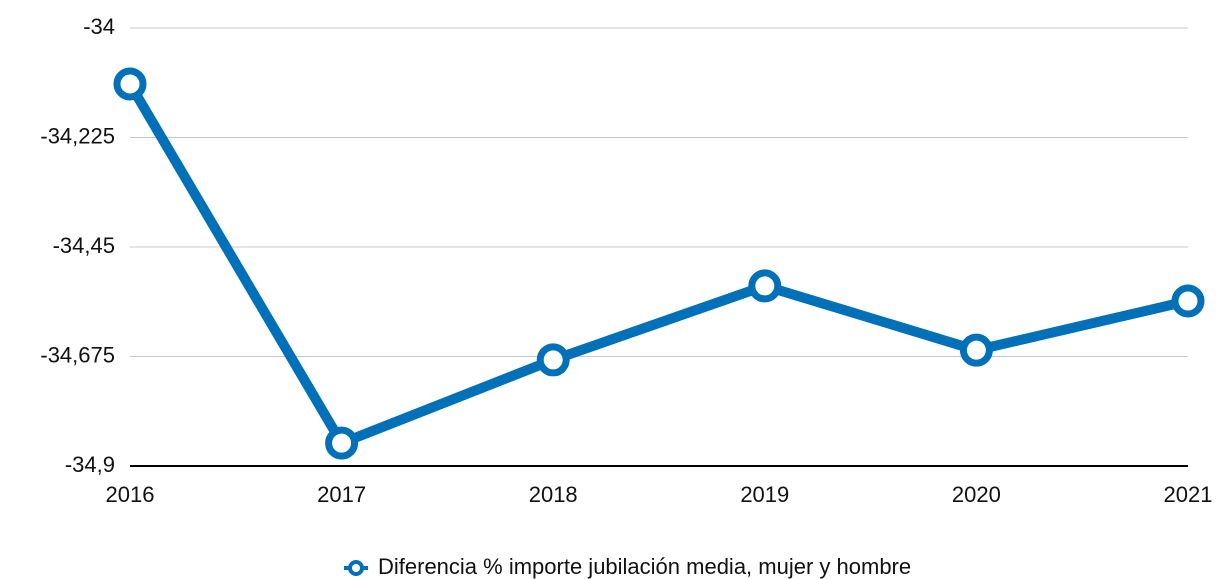 The width and height of the screenshot is (1216, 579). What do you see at coordinates (341, 494) in the screenshot?
I see `x-tick-label: 2017` at bounding box center [341, 494].